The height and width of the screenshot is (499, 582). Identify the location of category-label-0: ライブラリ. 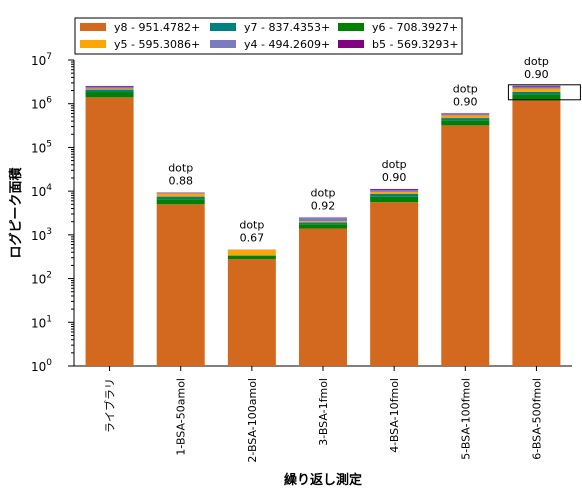
(110, 405).